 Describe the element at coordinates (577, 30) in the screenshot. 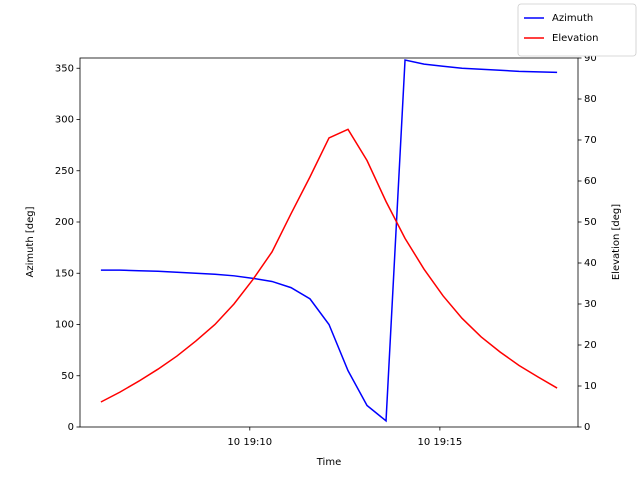

I see `legend-box` at that location.